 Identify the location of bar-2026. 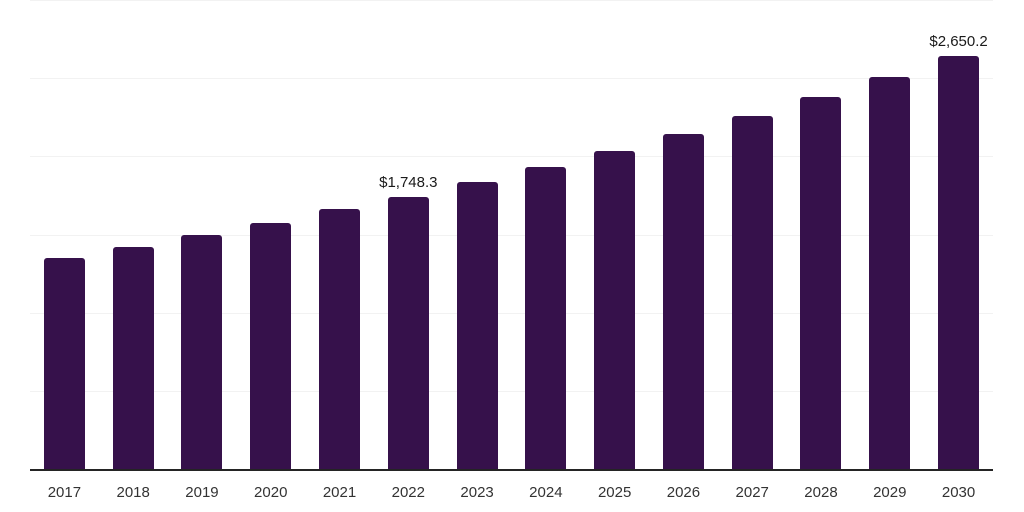
(683, 302).